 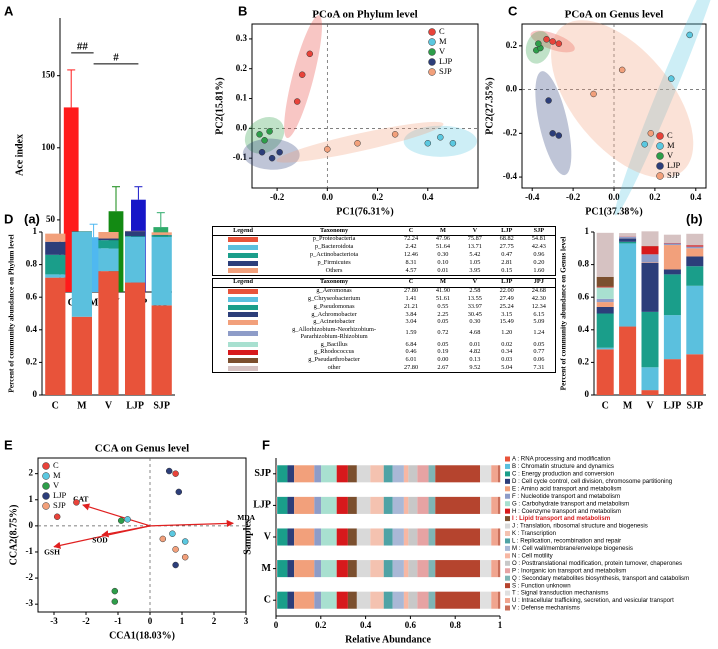 What do you see at coordinates (474, 247) in the screenshot?
I see `value-cell: 13.71` at bounding box center [474, 247].